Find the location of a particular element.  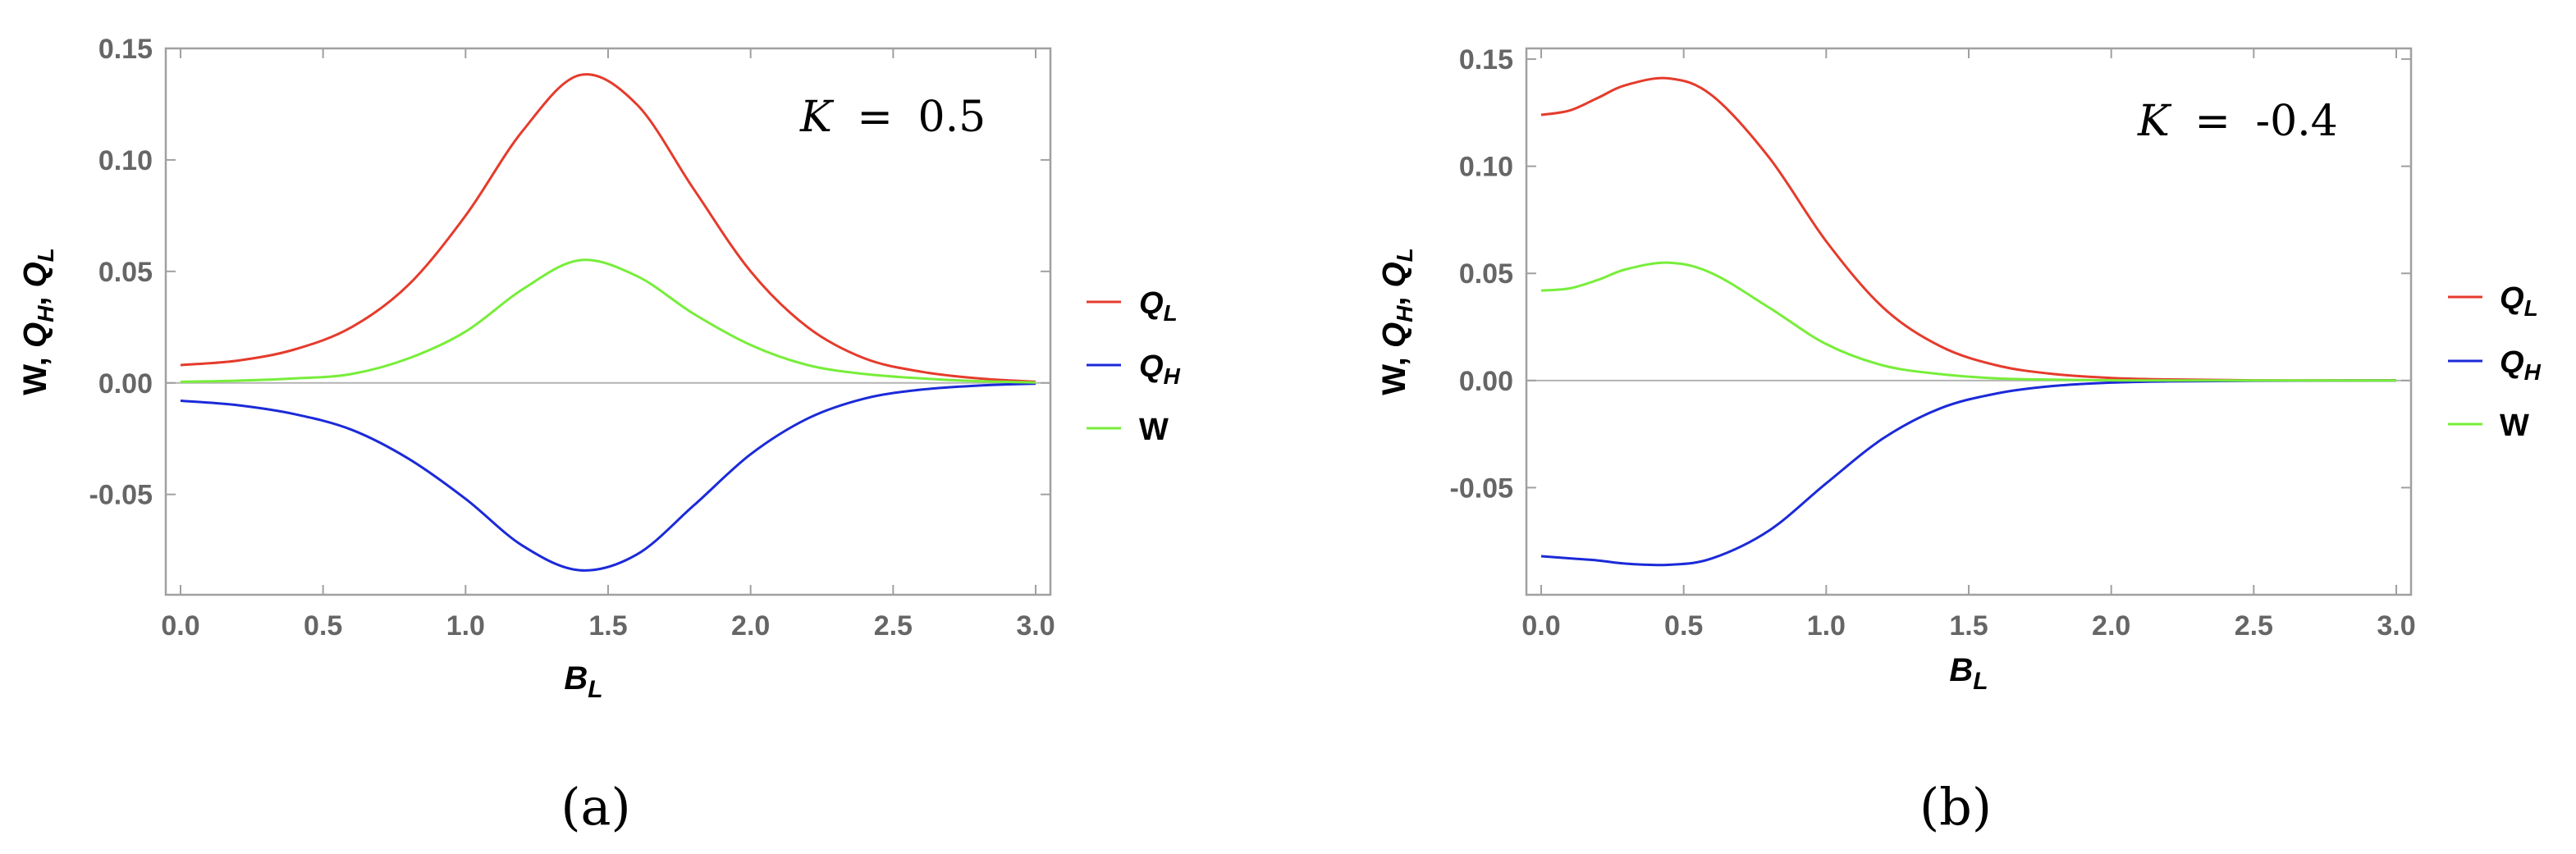

panel-caption-b: (b) is located at coordinates (1955, 807).